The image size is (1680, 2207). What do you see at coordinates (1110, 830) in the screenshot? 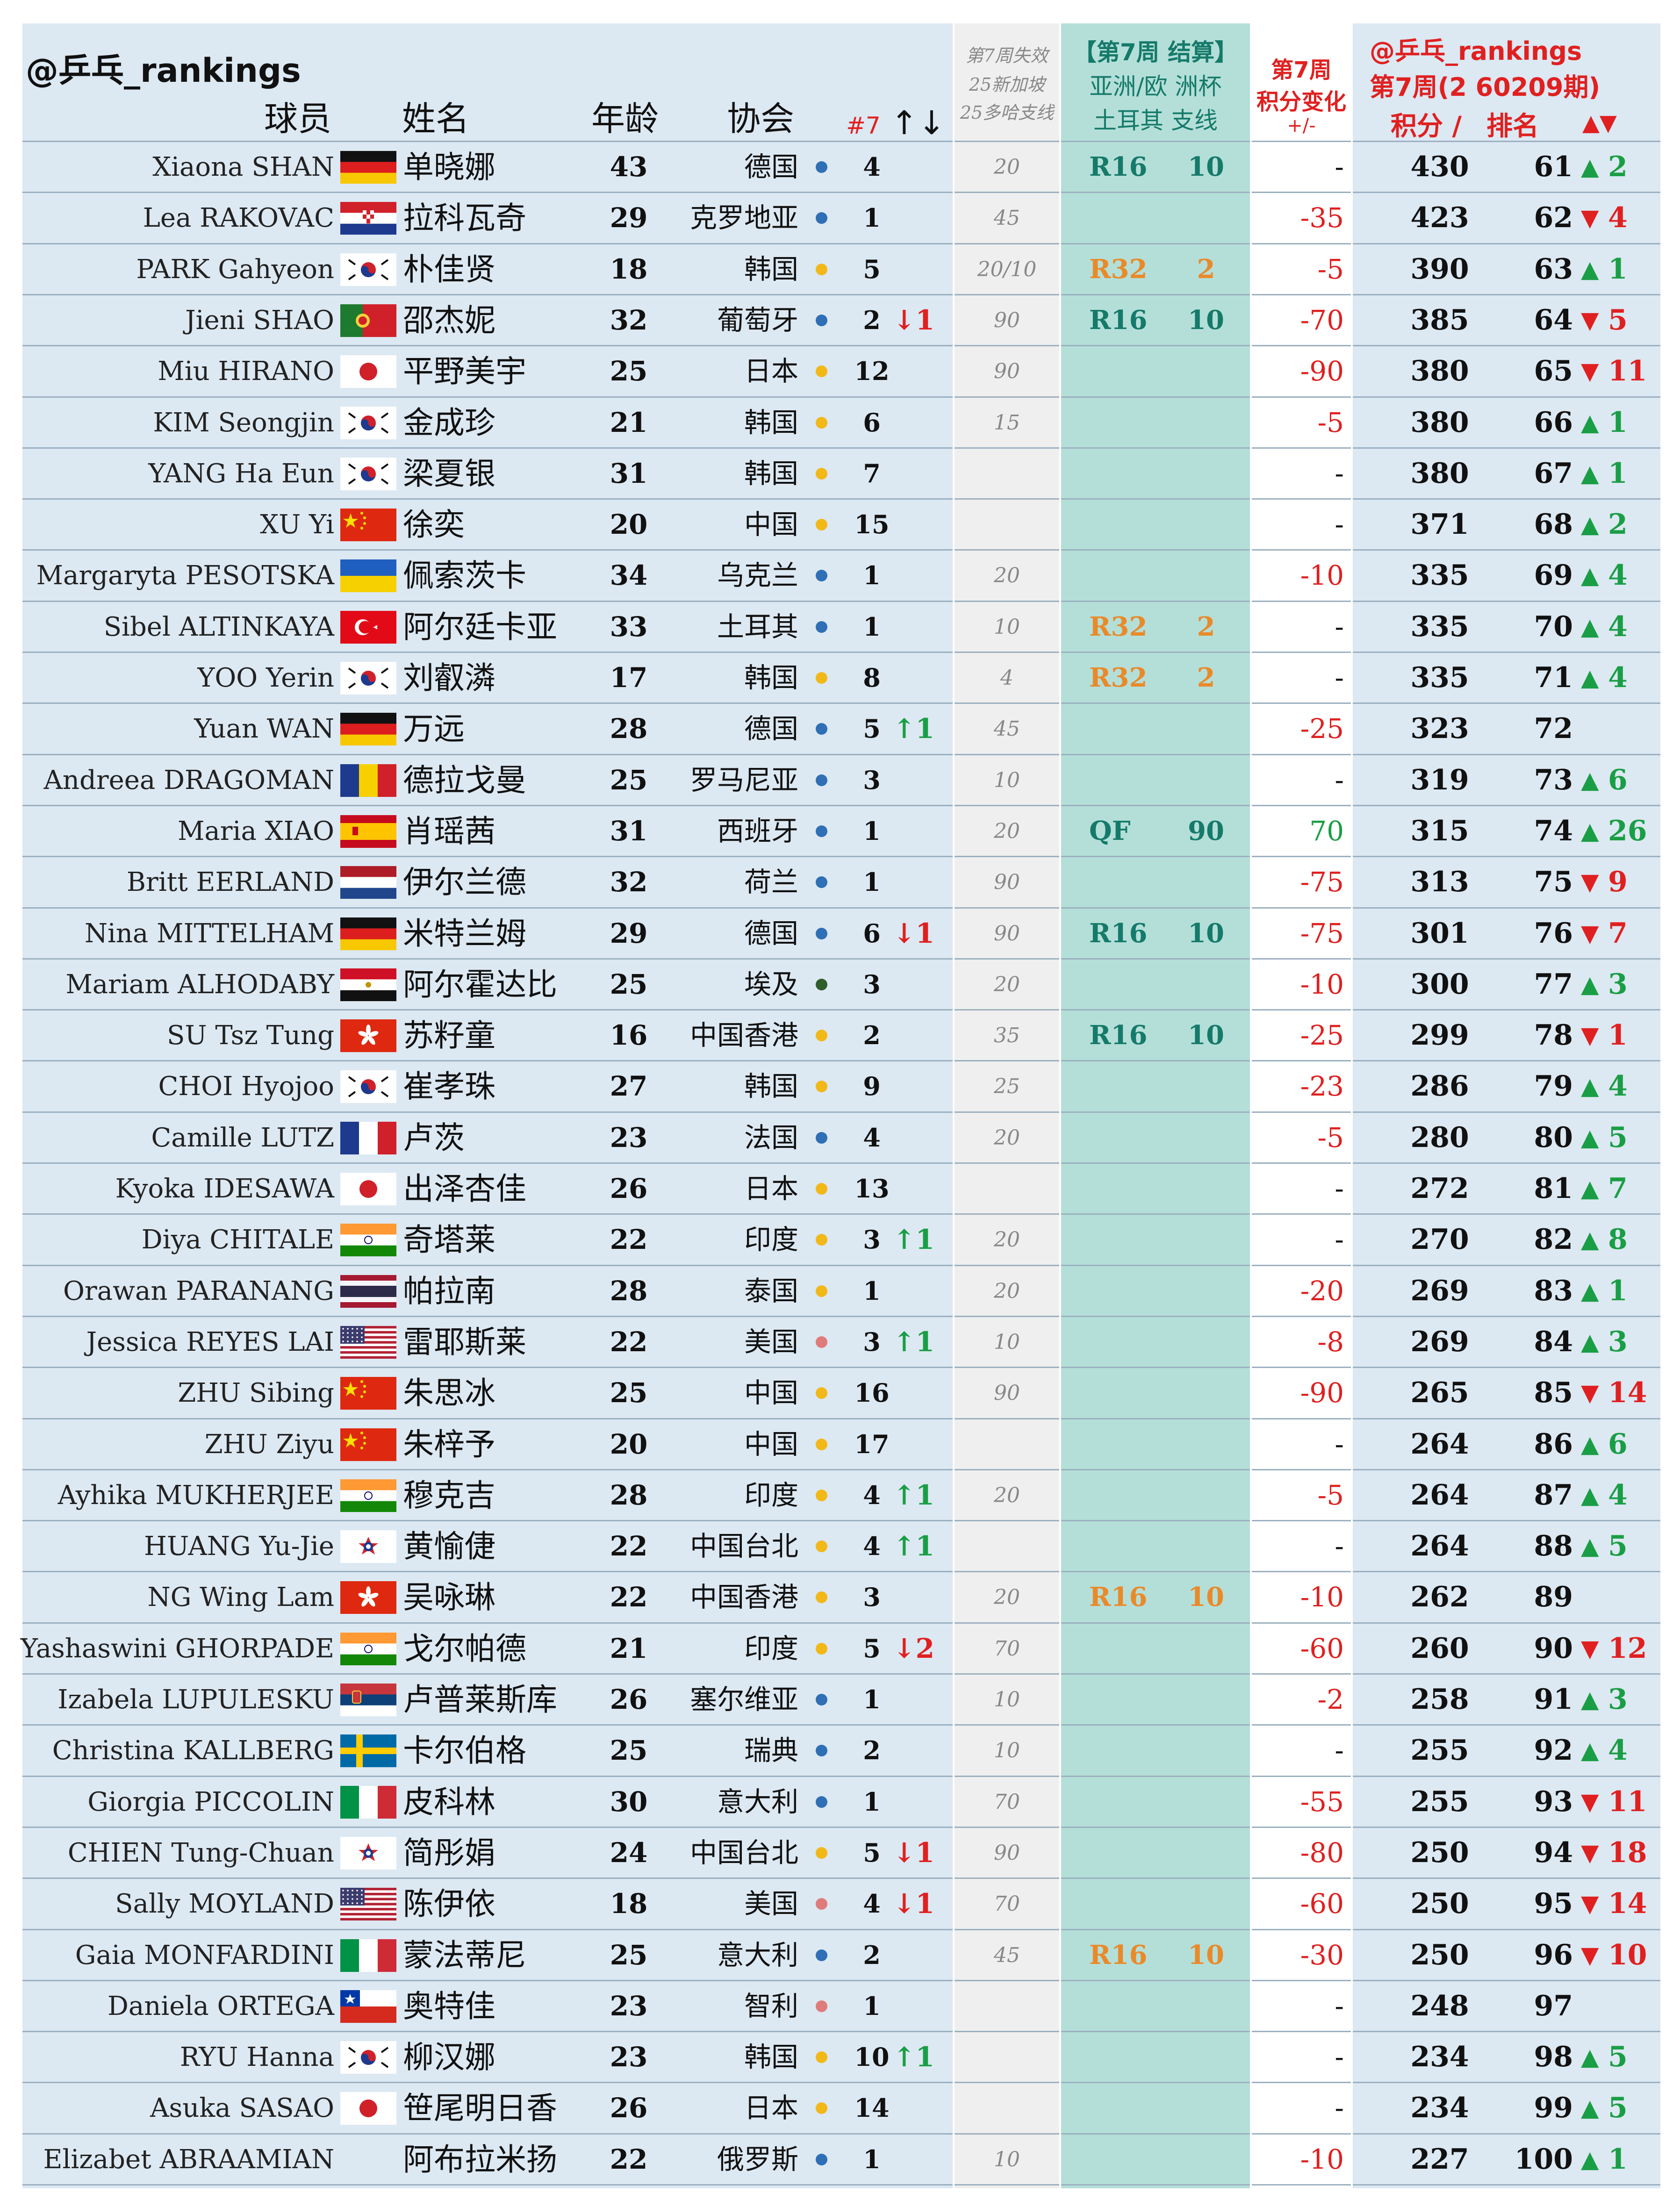
I see `cup-round: QF` at bounding box center [1110, 830].